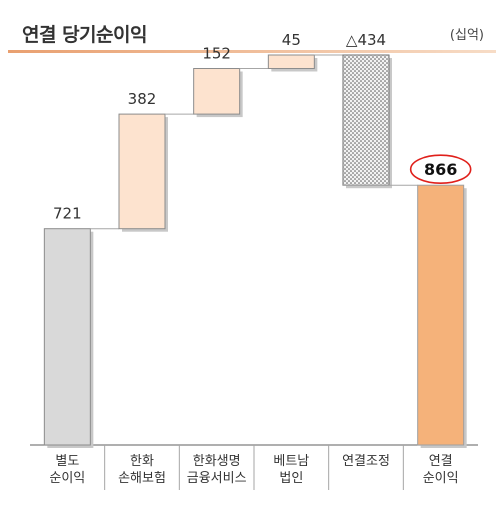 The width and height of the screenshot is (504, 516). I want to click on category-label-line: 금융서비스, so click(217, 478).